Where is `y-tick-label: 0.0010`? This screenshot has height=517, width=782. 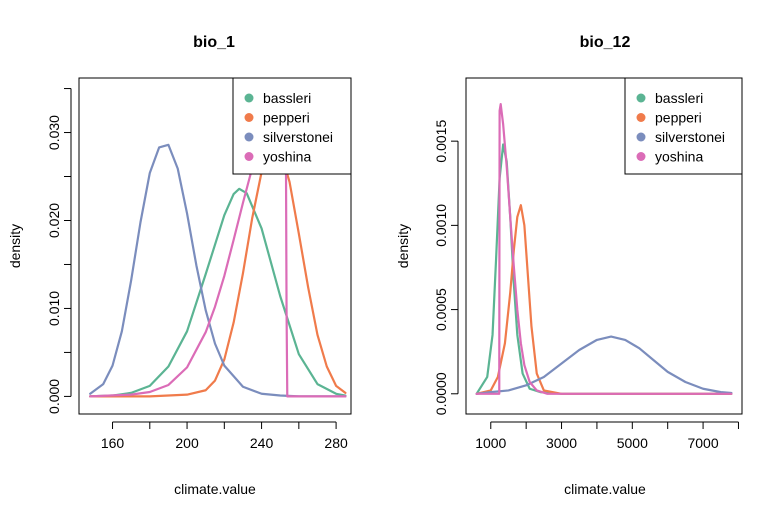 y-tick-label: 0.0010 is located at coordinates (441, 225).